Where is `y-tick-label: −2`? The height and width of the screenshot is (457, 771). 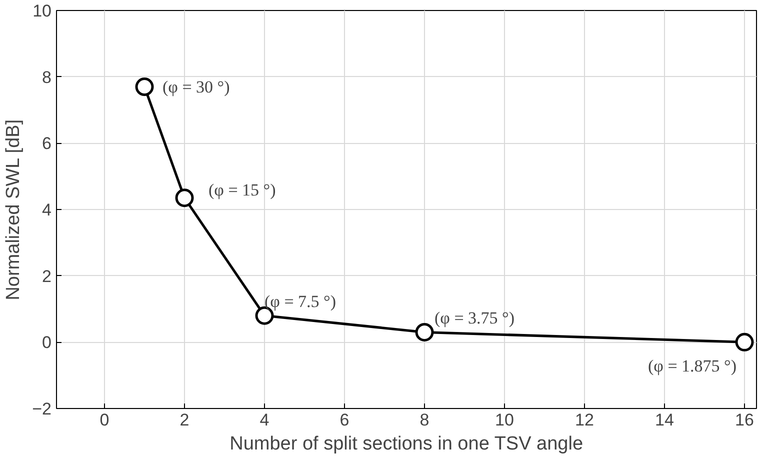 y-tick-label: −2 is located at coordinates (42, 409).